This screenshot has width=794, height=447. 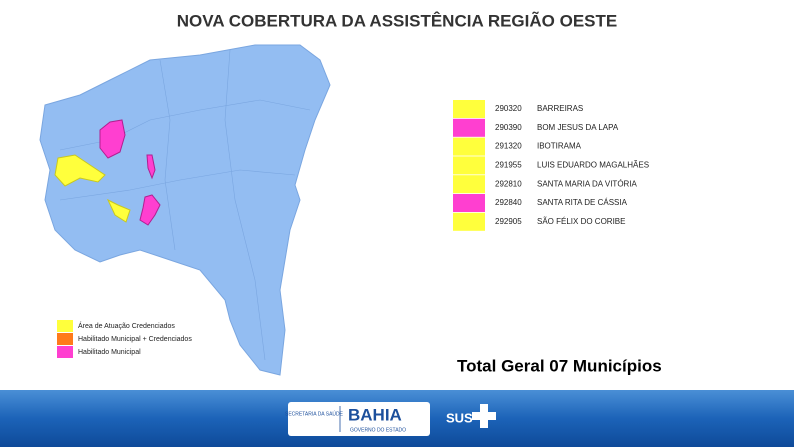 What do you see at coordinates (560, 108) in the screenshot?
I see `row-name: BARREIRAS` at bounding box center [560, 108].